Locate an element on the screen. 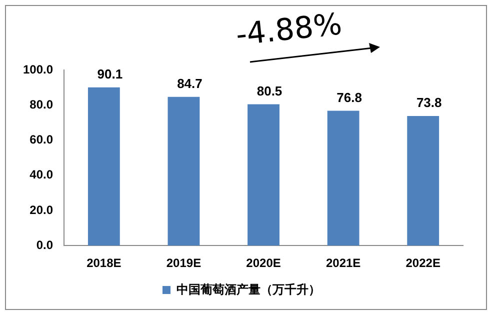  x-tick-label: 2019E is located at coordinates (184, 263).